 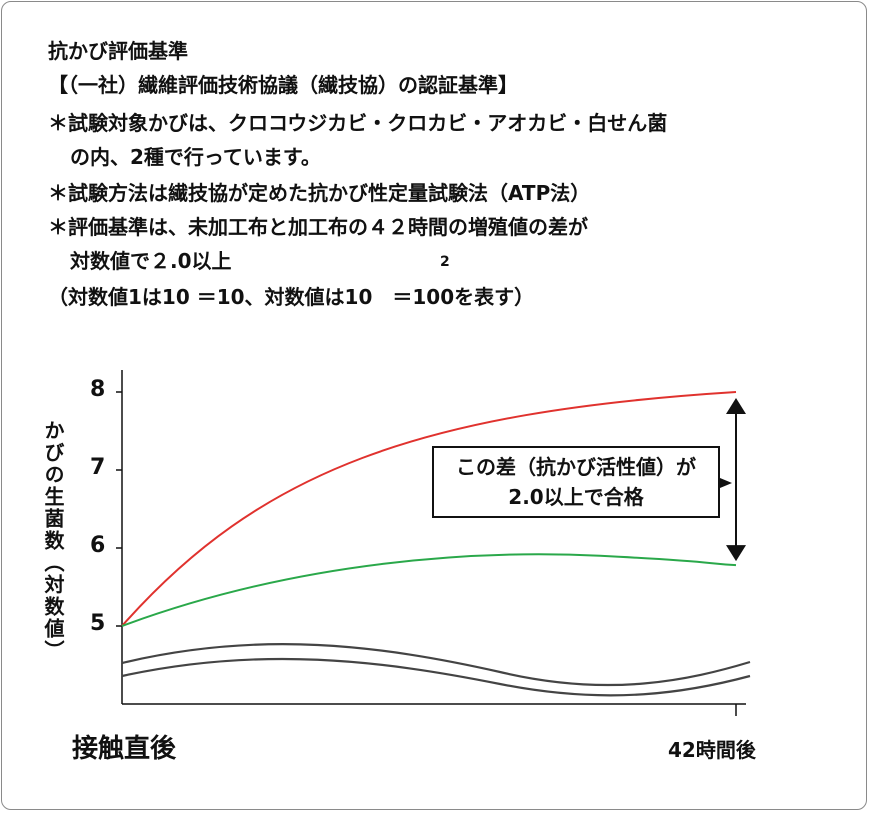 I want to click on x-tick-label-end: 42時間後, so click(x=712, y=750).